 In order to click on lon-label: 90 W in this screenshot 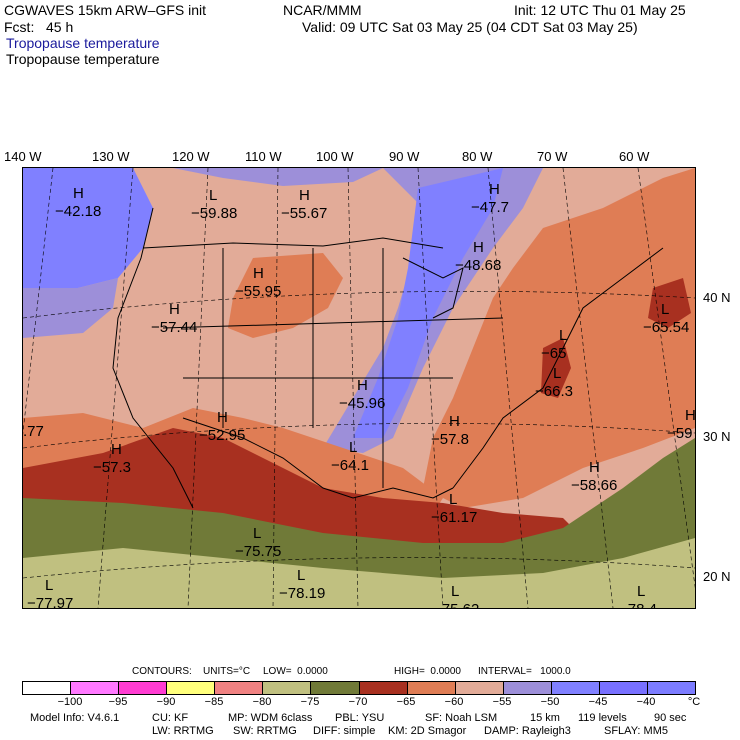, I will do `click(404, 156)`.